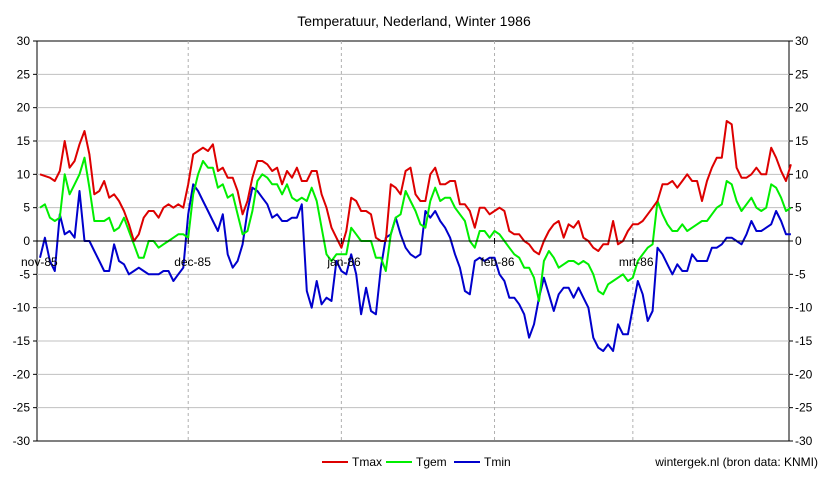 The width and height of the screenshot is (829, 483). I want to click on y-tick-label-right: 0, so click(798, 241).